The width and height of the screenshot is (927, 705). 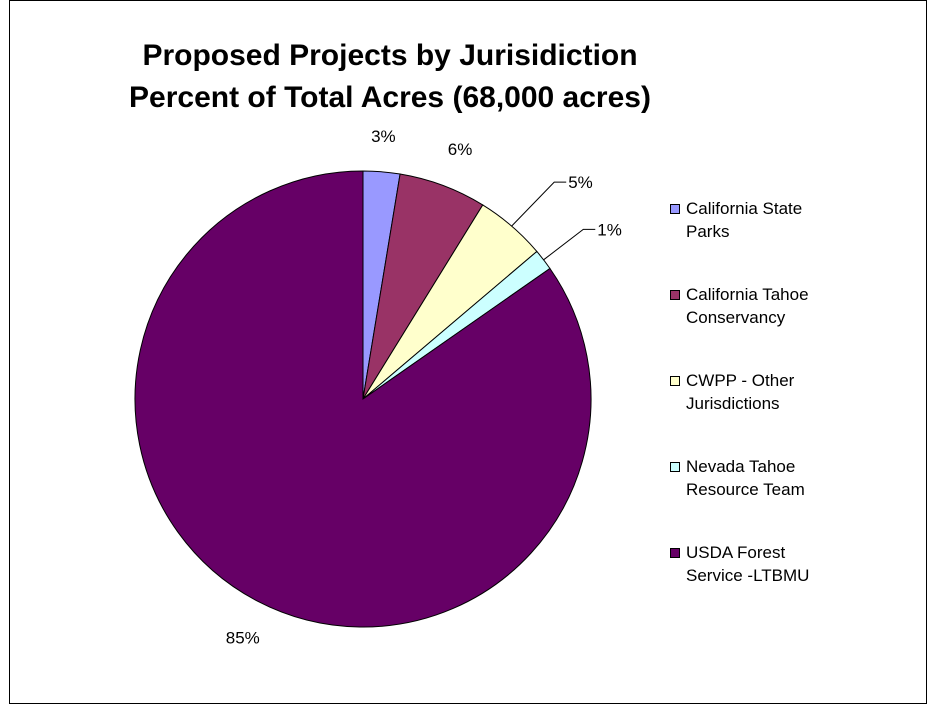 What do you see at coordinates (745, 489) in the screenshot?
I see `legend-label-line: Resource Team` at bounding box center [745, 489].